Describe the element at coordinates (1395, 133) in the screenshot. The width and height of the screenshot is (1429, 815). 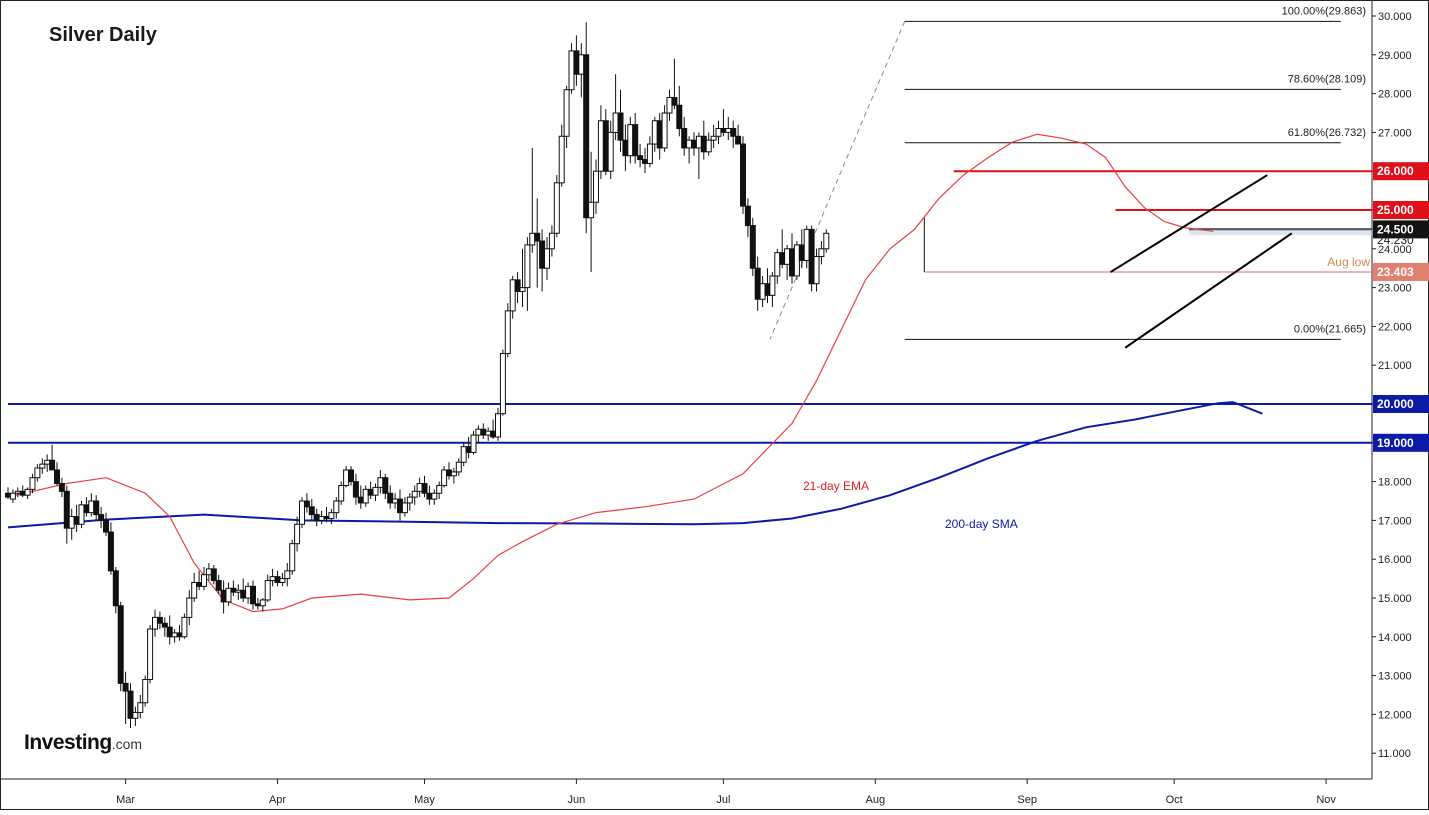
I see `y-tick-label: 27.000` at that location.